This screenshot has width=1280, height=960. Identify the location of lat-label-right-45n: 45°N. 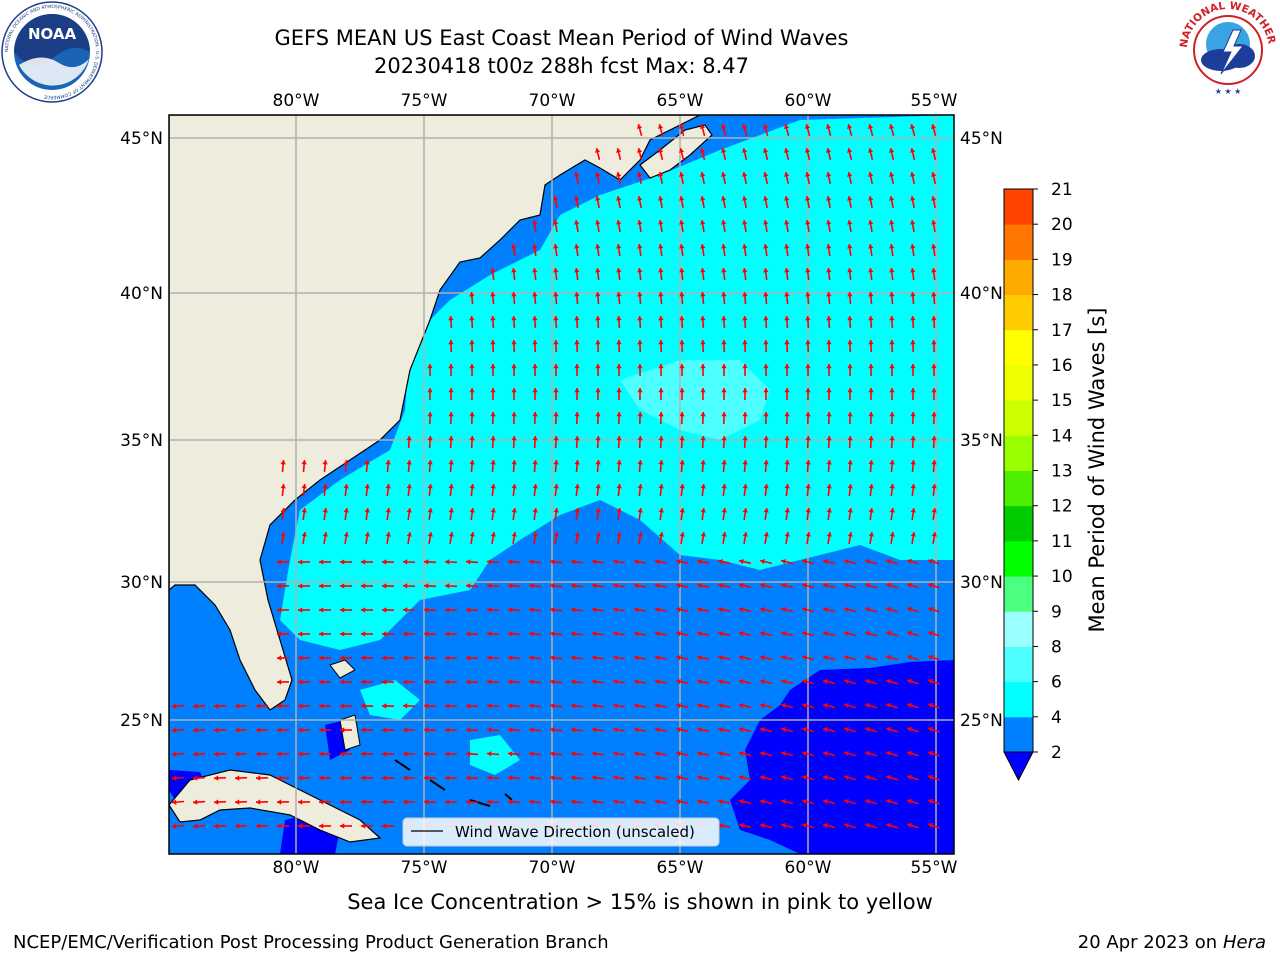
(981, 139).